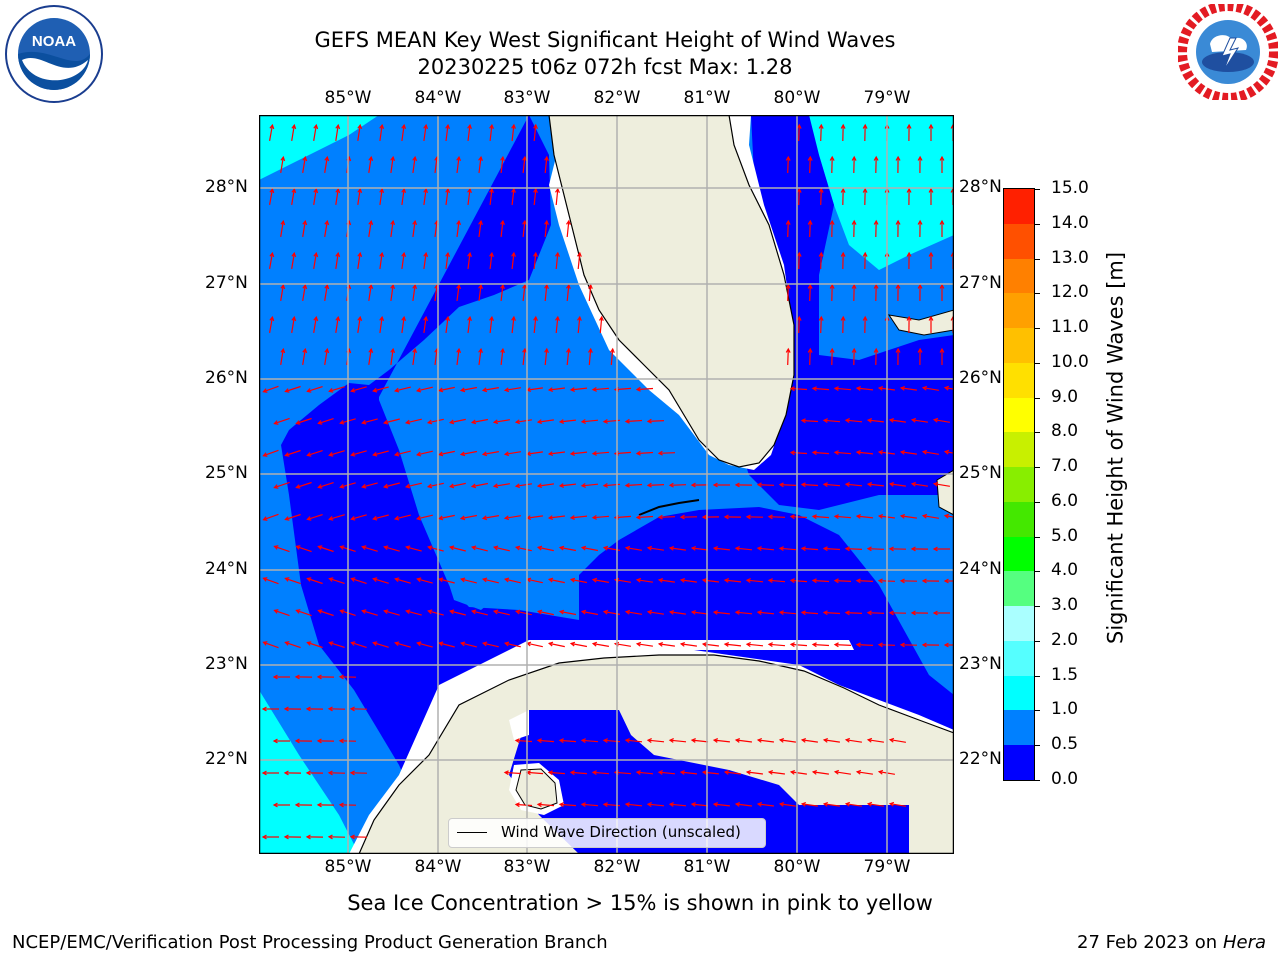 The height and width of the screenshot is (960, 1280). I want to click on wave-band-05-10-island, so click(475, 580).